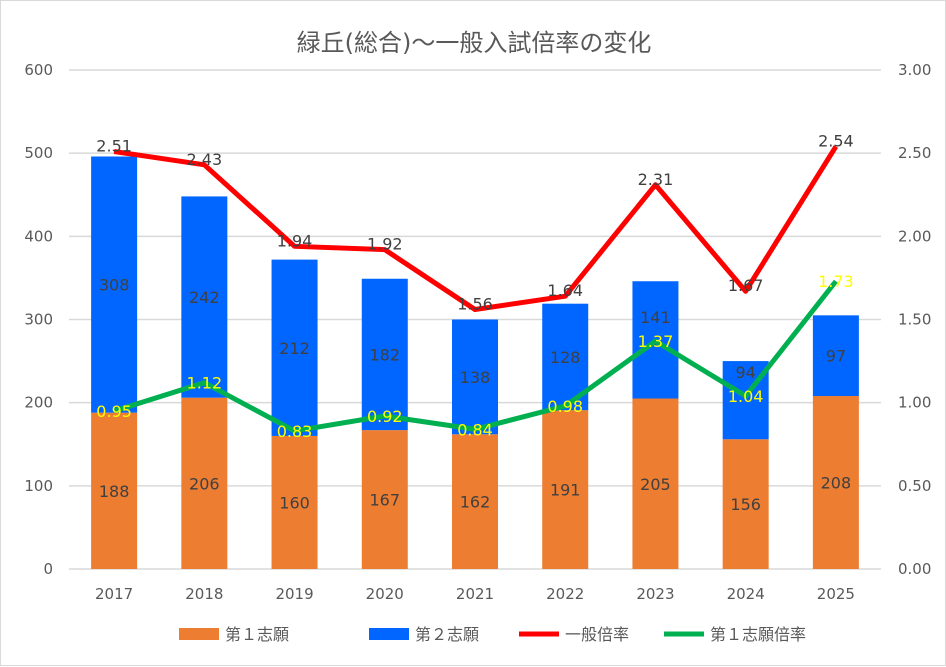  I want to click on y2-tick-label: 1.50, so click(914, 320).